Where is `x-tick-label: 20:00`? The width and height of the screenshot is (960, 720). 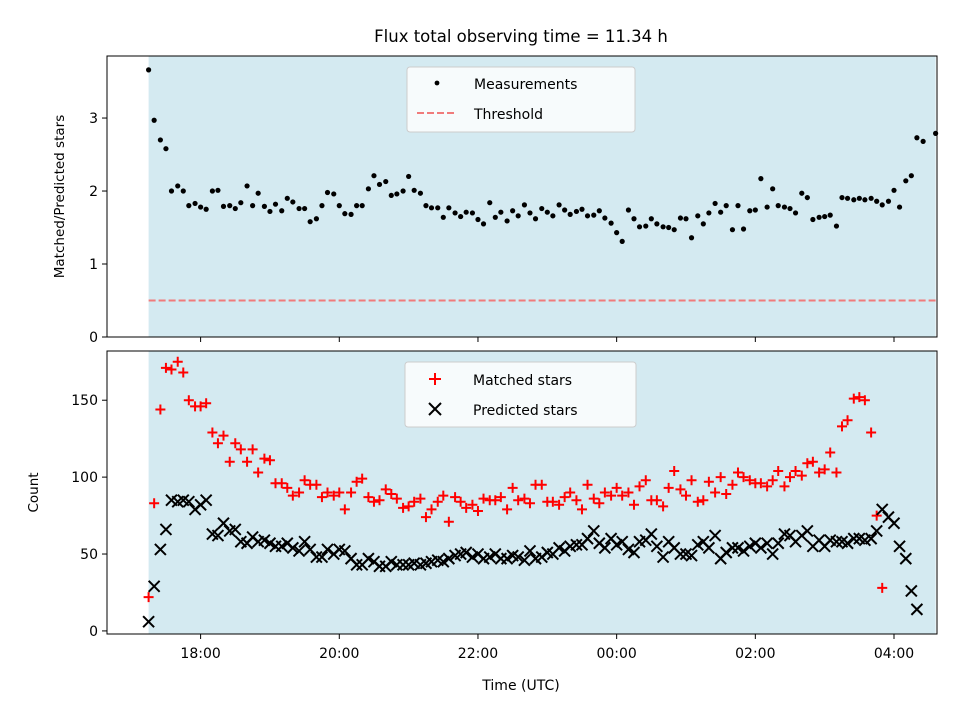 x-tick-label: 20:00 is located at coordinates (339, 654).